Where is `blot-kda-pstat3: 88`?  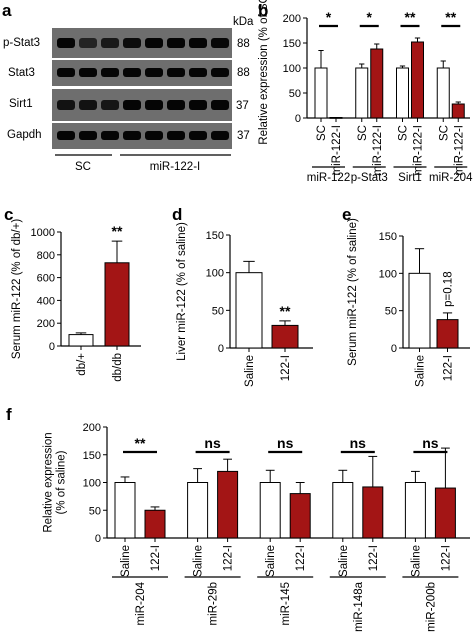
blot-kda-pstat3: 88 is located at coordinates (243, 44).